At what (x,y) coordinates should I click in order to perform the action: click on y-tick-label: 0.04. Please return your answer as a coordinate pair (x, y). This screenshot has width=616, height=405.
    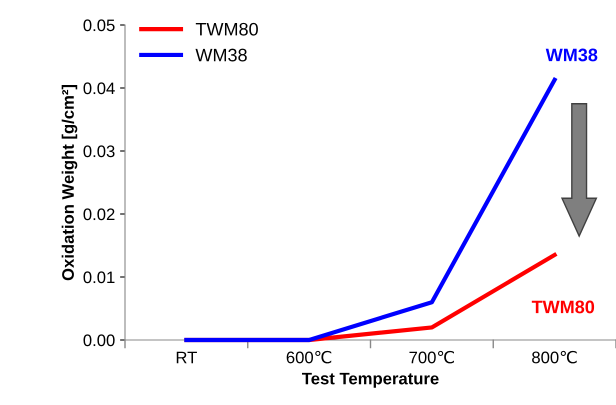
    Looking at the image, I should click on (99, 88).